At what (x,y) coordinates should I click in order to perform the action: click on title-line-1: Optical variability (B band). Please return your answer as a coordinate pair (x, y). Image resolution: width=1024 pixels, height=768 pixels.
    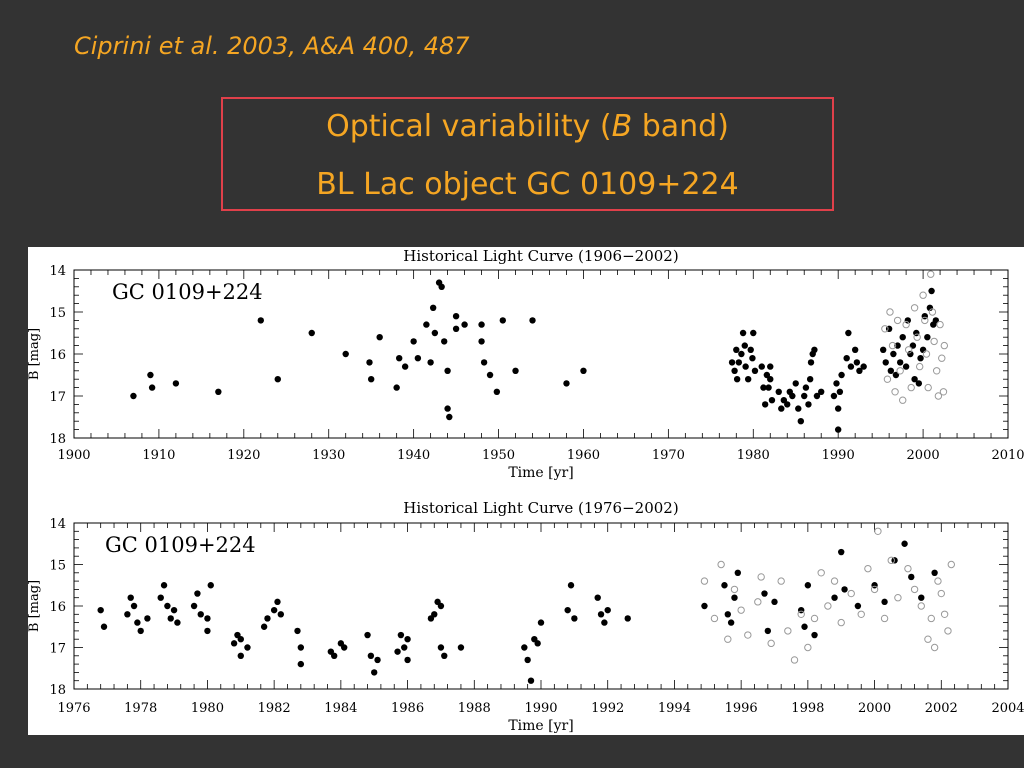
    Looking at the image, I should click on (527, 127).